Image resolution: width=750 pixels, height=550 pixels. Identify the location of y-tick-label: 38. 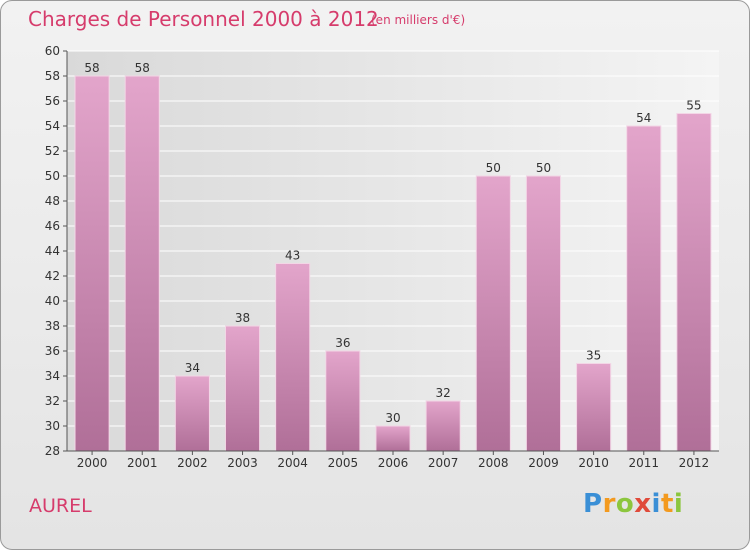
(52, 326).